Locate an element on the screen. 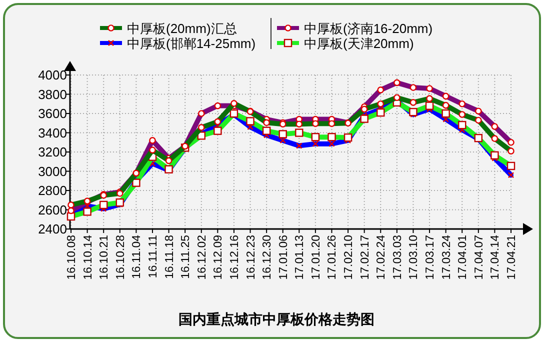  x-tick-label: 16.12.02 is located at coordinates (202, 257).